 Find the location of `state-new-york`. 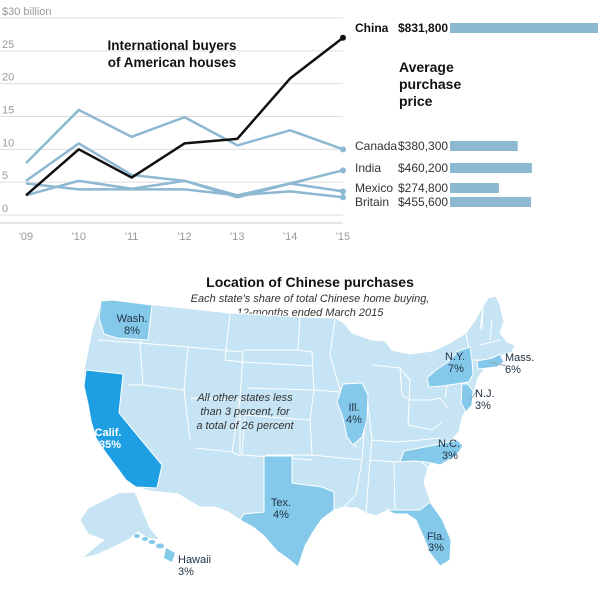

state-new-york is located at coordinates (450, 367).